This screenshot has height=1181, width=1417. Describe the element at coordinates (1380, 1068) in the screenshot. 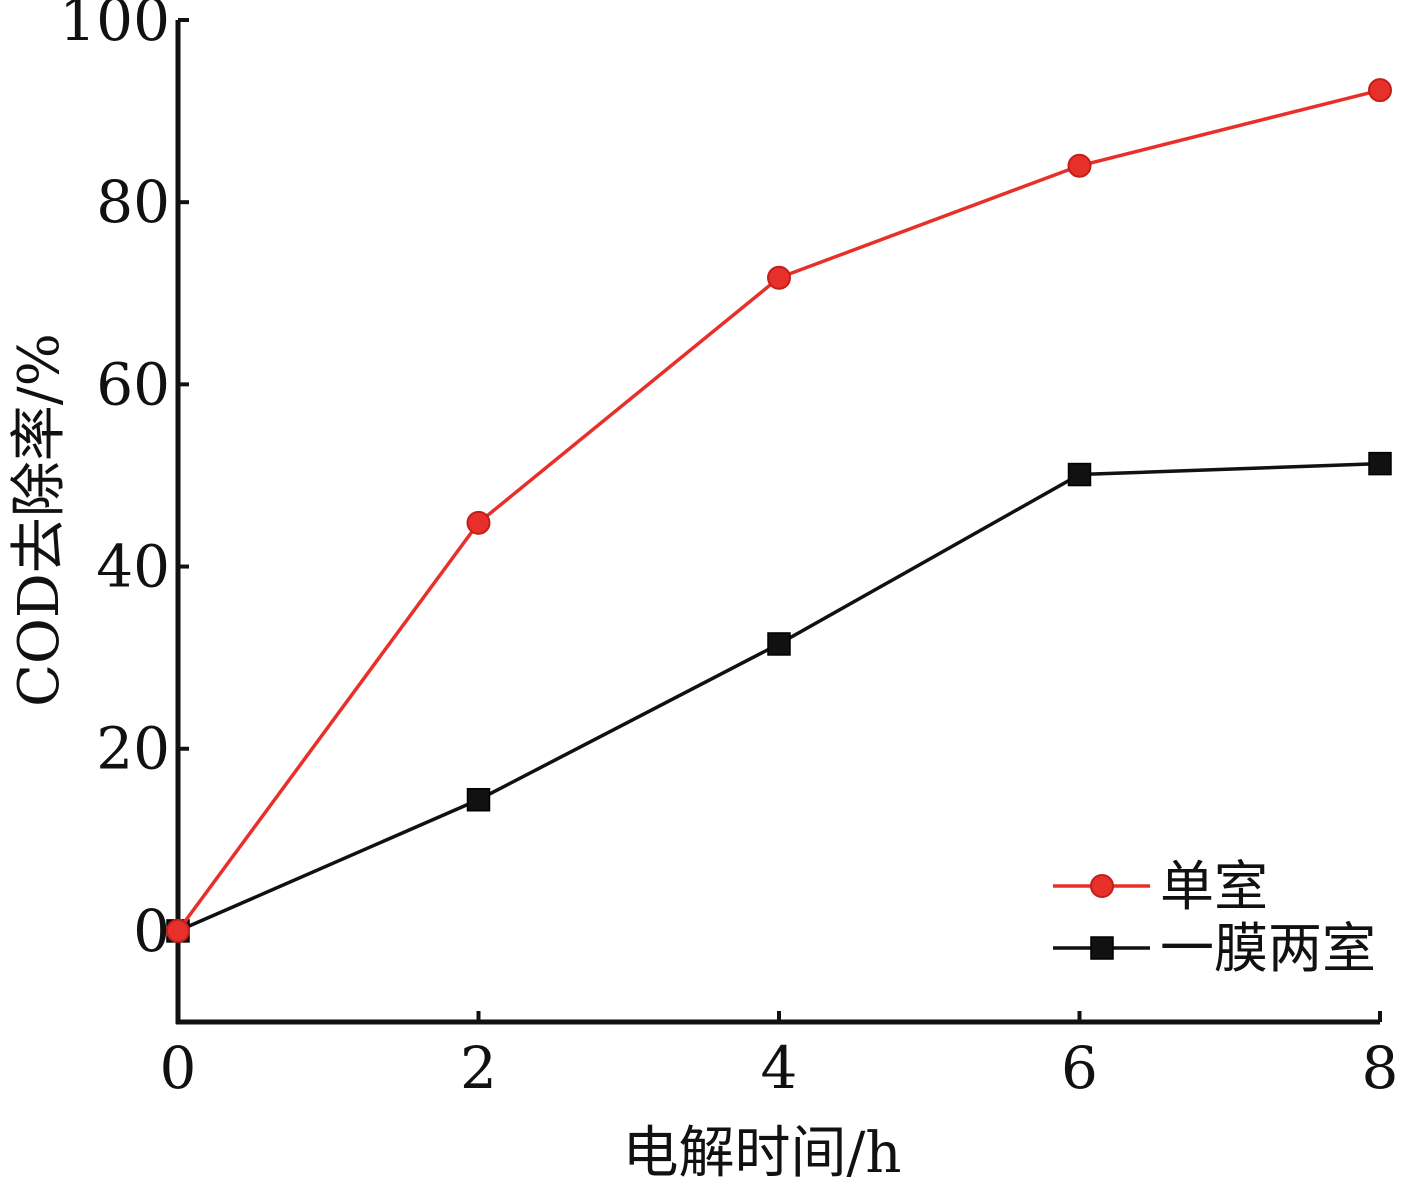

I see `x-tick-label: 8` at that location.